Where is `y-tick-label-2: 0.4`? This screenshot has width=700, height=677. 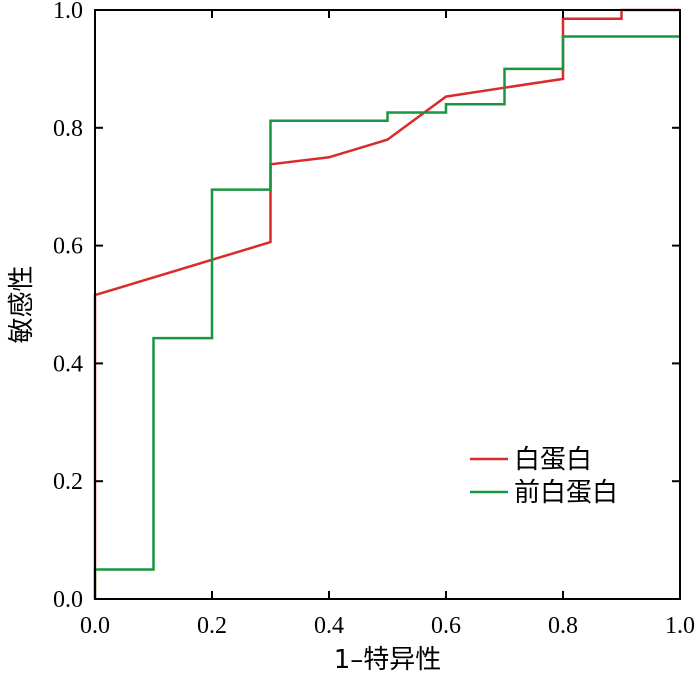
y-tick-label-2: 0.4 is located at coordinates (68, 364).